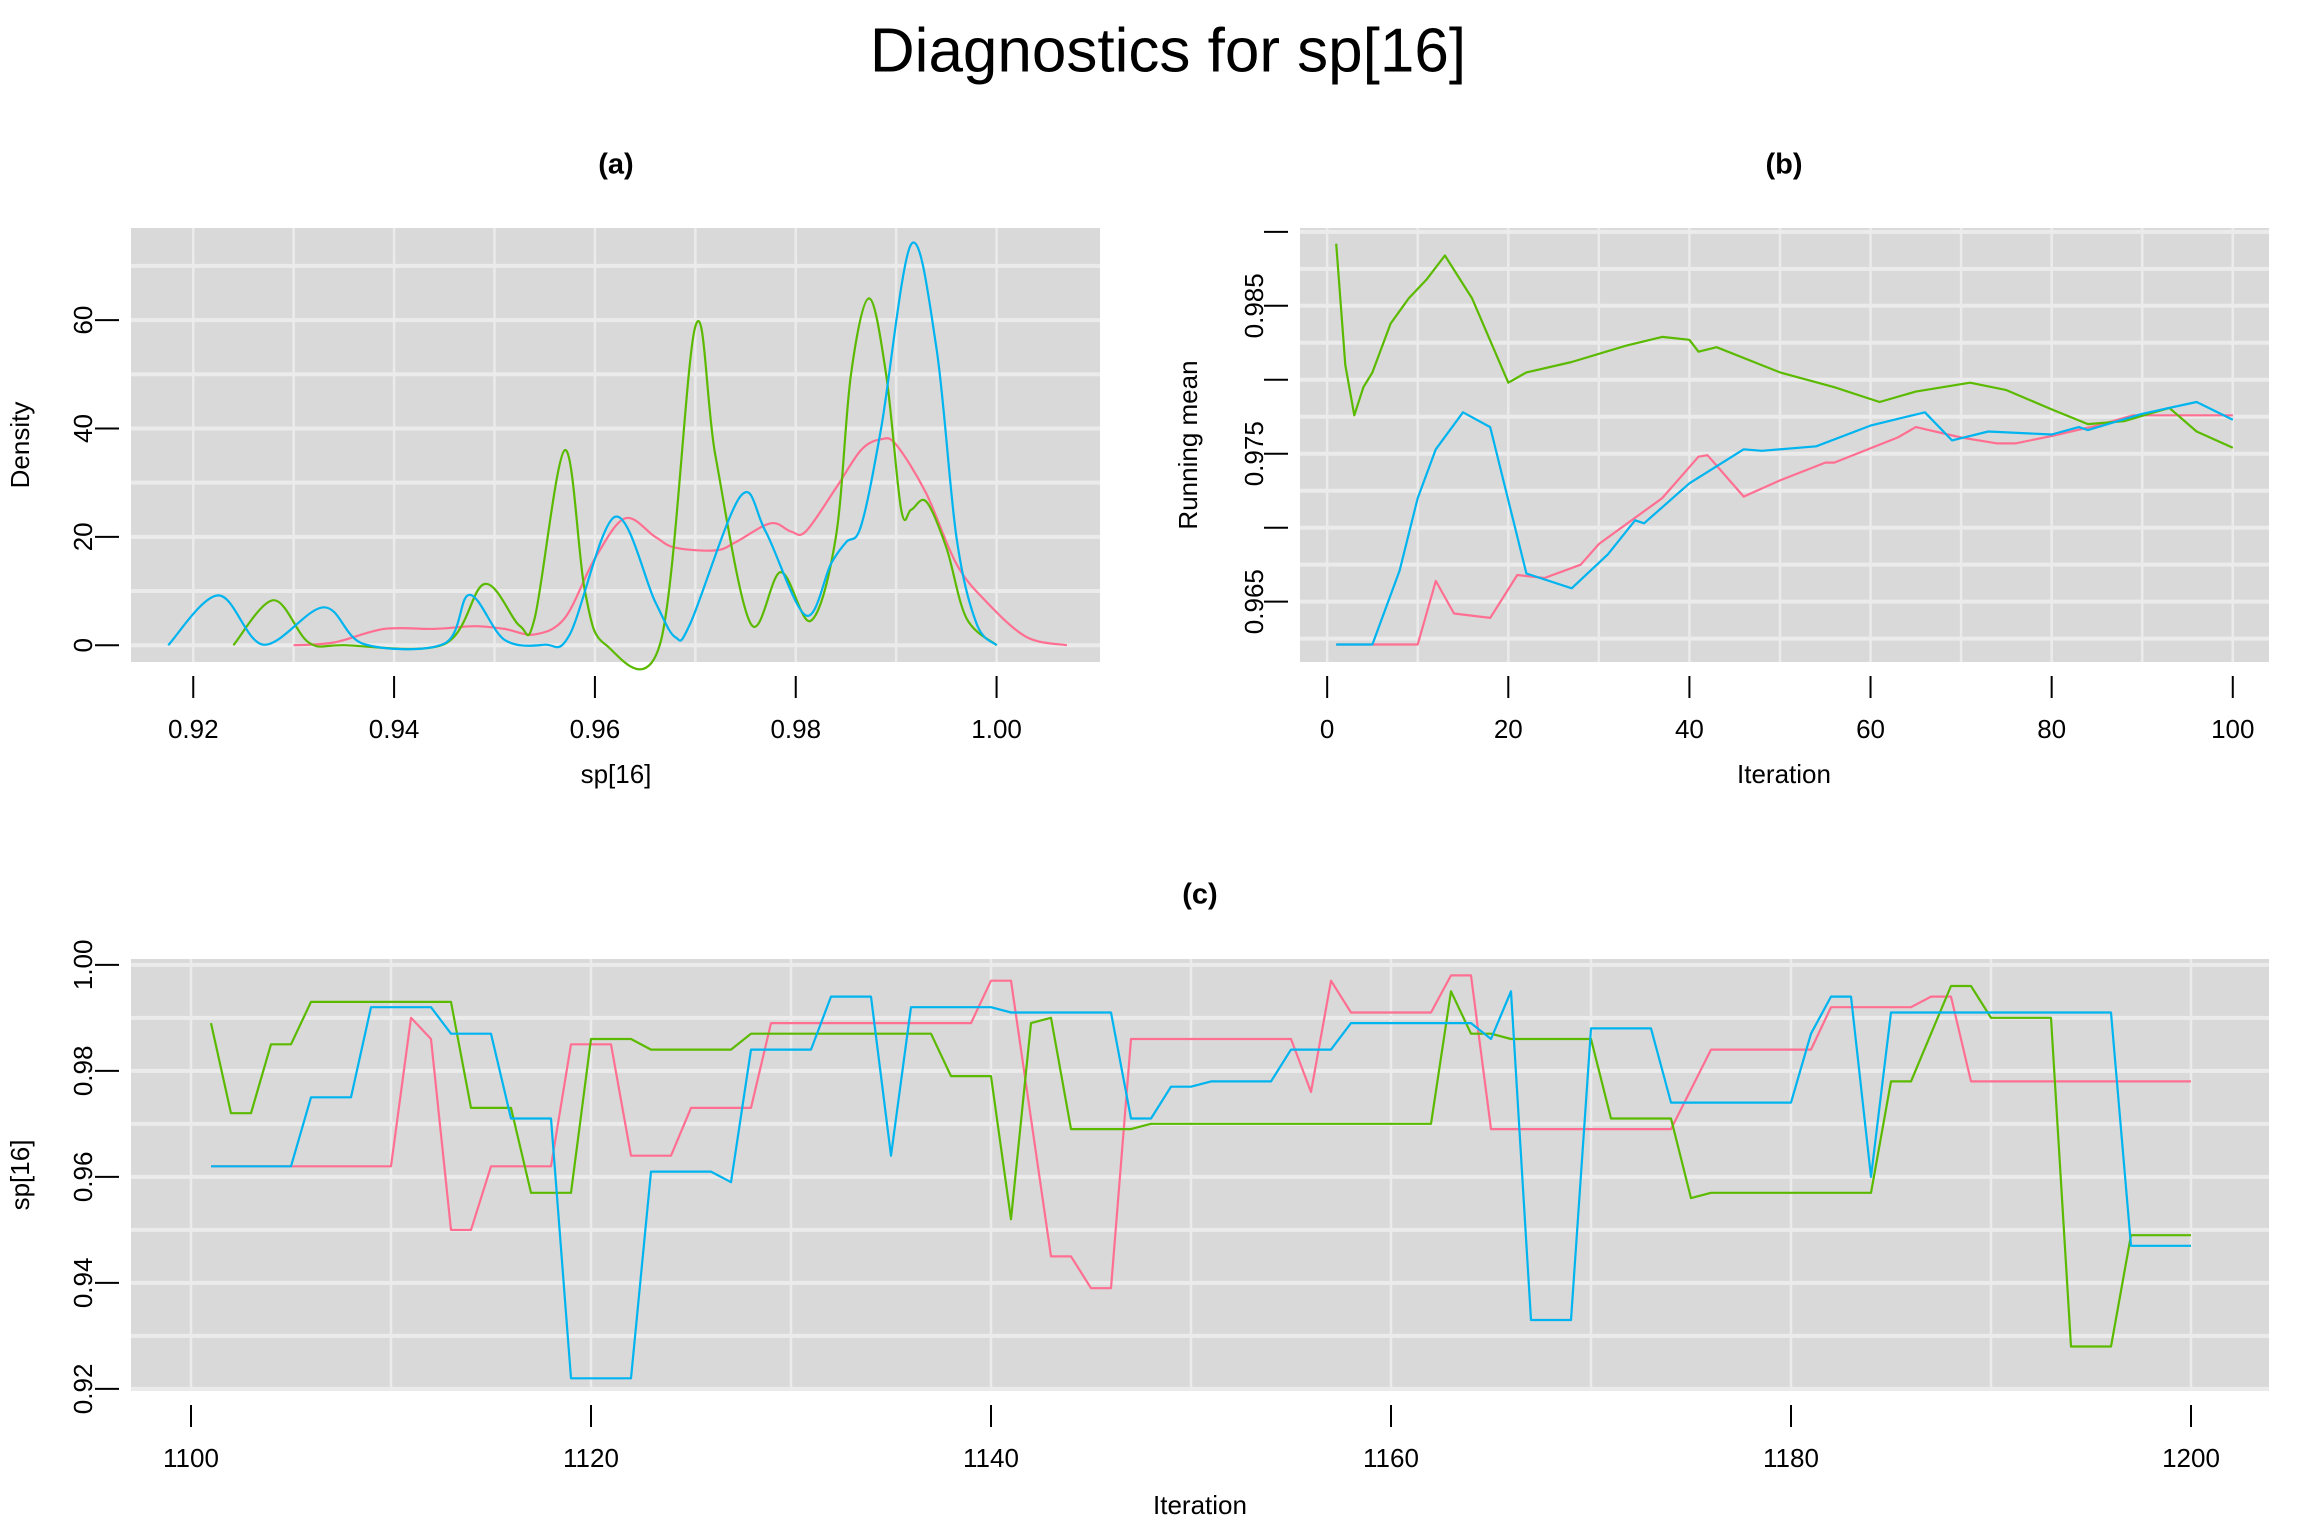 The width and height of the screenshot is (2304, 1536). What do you see at coordinates (83, 536) in the screenshot?
I see `y-tick-label: 20` at bounding box center [83, 536].